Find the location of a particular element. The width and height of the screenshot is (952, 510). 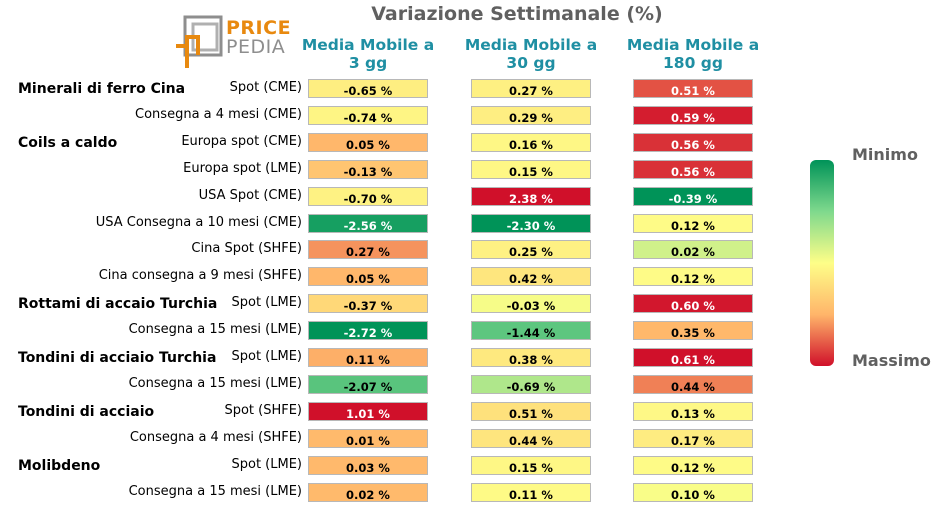

group-label: Coils a caldo is located at coordinates (68, 142).